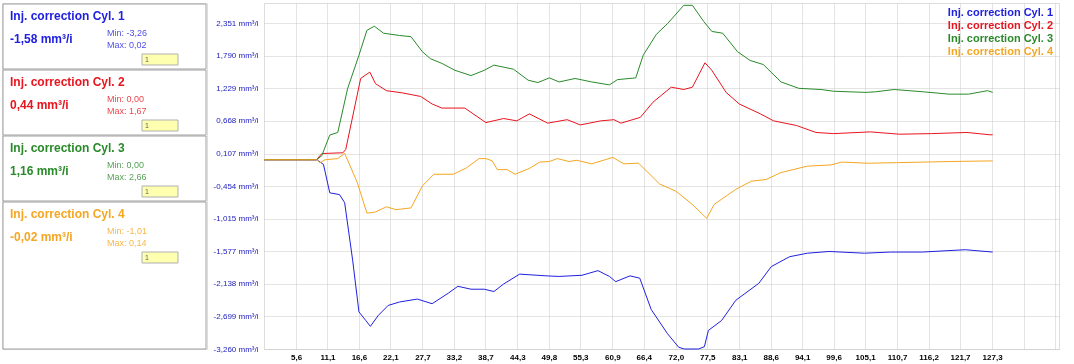 The image size is (1074, 364). Describe the element at coordinates (237, 23) in the screenshot. I see `y-tick-label: 2,351 mm³/i` at that location.